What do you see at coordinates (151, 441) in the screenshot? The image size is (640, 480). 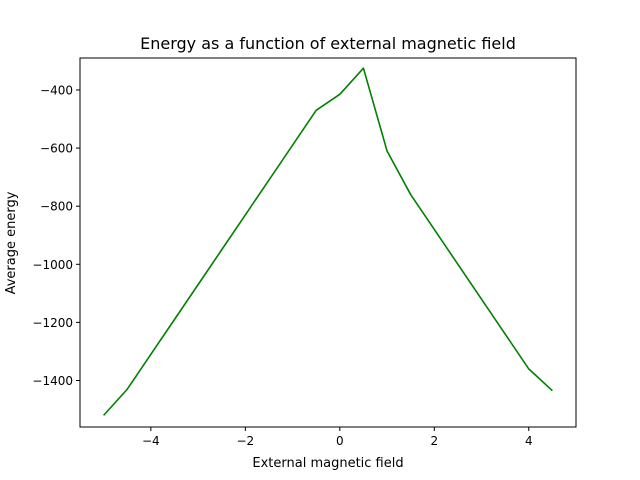 I see `x-tick-label: −4` at bounding box center [151, 441].